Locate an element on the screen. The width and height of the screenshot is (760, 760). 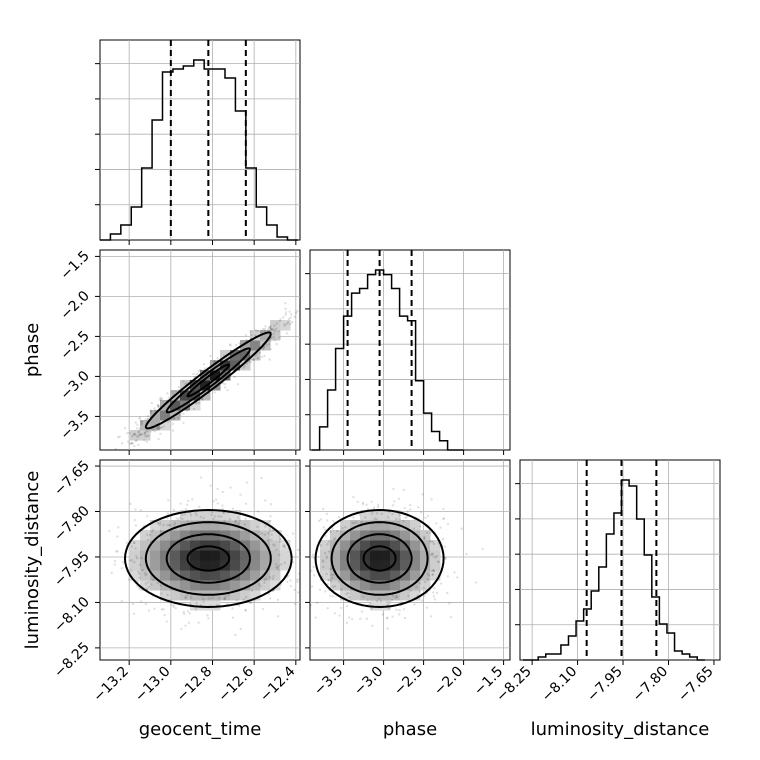
y-axis-label-phase: phase is located at coordinates (32, 350).